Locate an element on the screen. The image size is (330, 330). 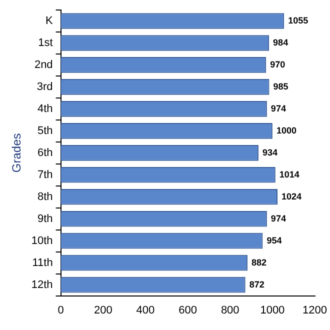
data-label: 1055 is located at coordinates (298, 20).